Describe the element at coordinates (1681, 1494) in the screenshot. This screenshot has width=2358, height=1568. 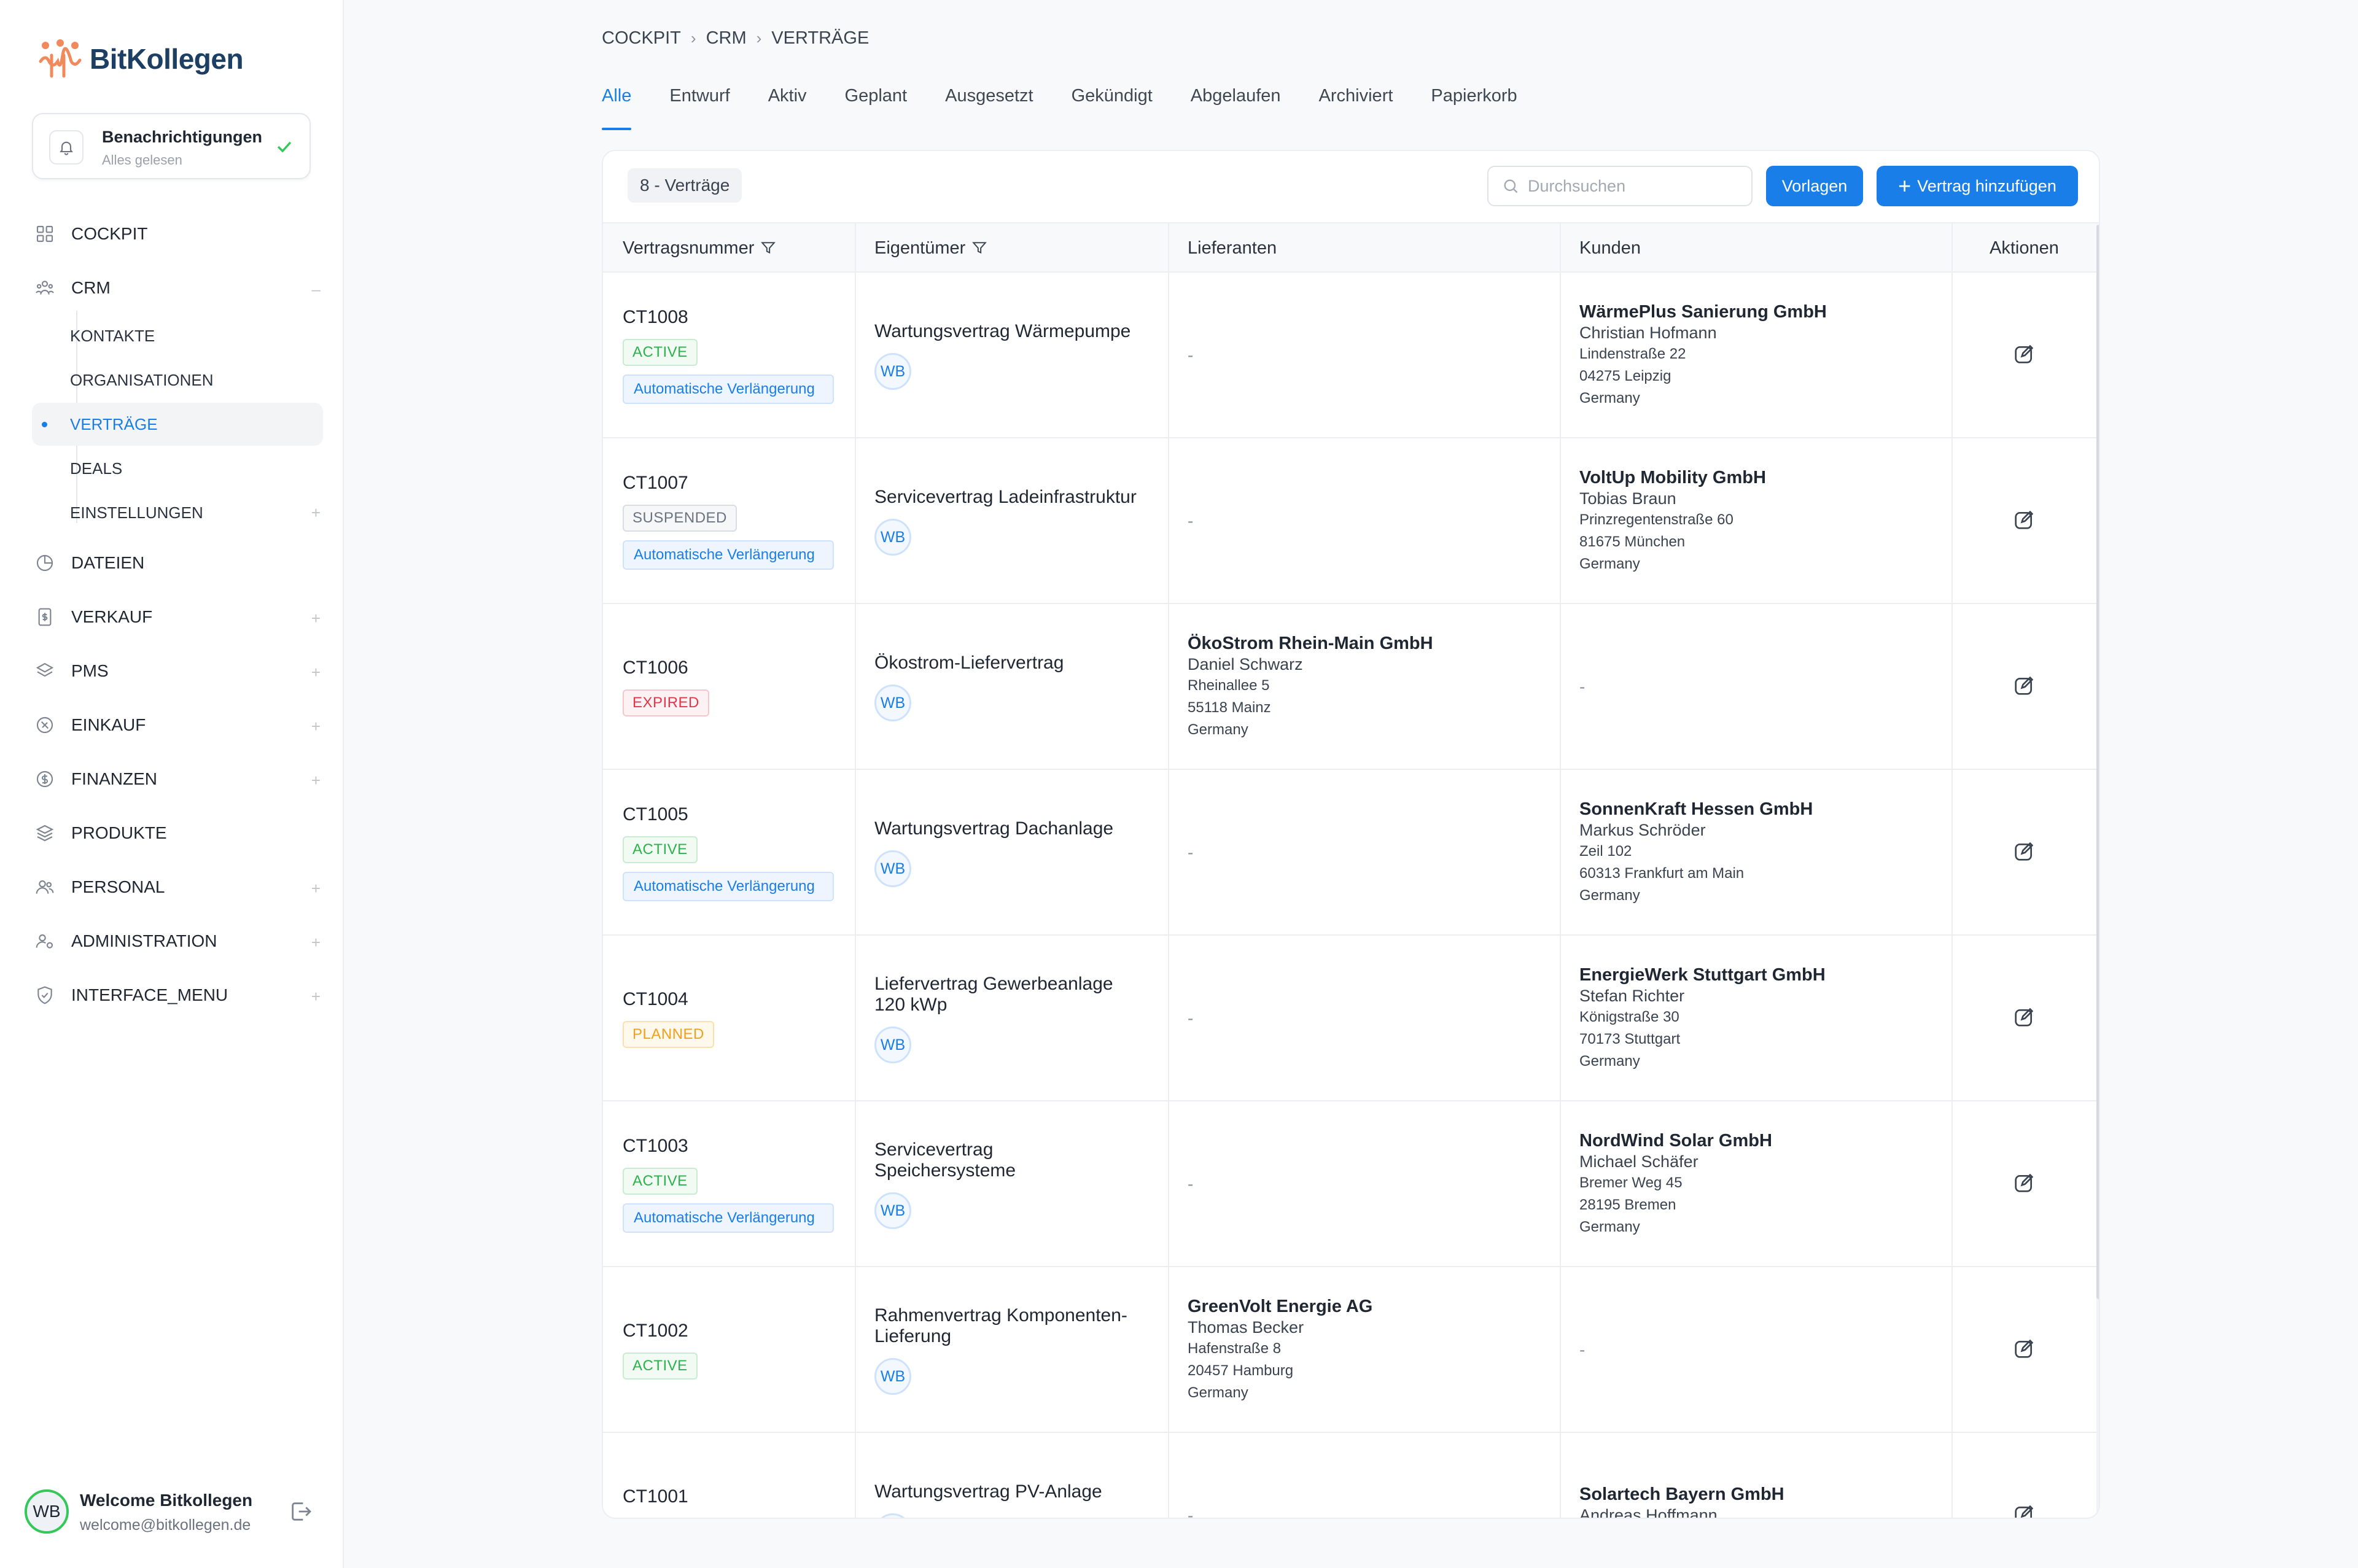
I see `company-name: Solartech Bayern GmbH` at that location.